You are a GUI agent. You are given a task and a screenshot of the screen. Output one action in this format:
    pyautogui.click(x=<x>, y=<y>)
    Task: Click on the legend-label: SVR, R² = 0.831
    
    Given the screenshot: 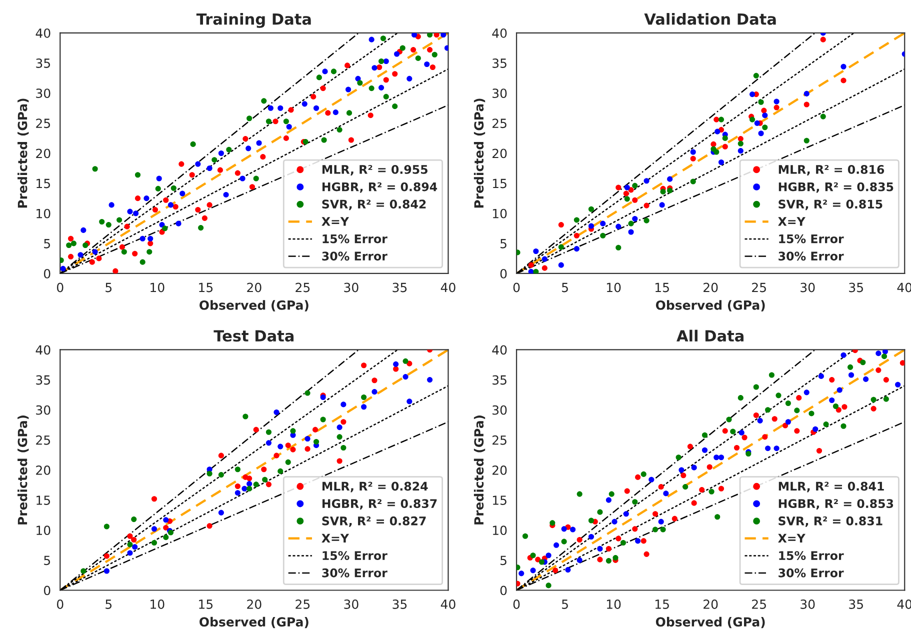 What is the action you would take?
    pyautogui.click(x=830, y=521)
    